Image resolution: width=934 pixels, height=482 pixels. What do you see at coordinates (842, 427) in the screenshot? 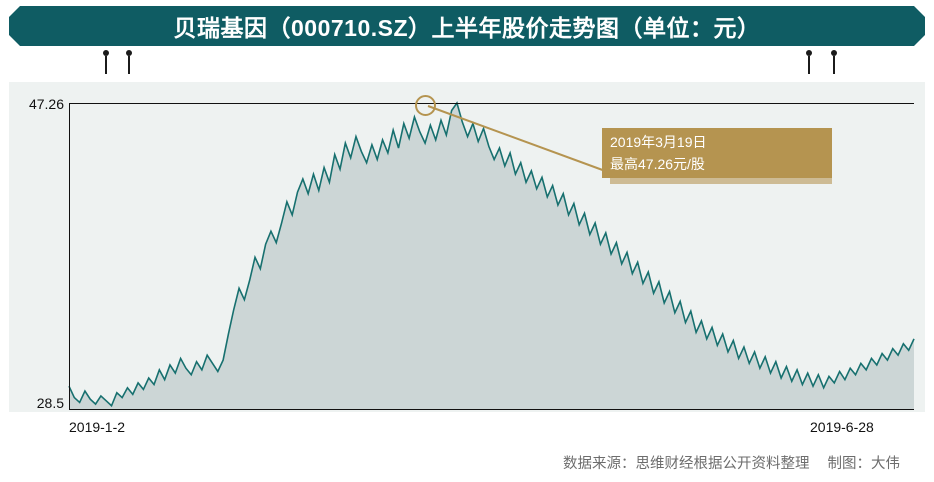
I see `x-axis-tick-end: 2019-6-28` at bounding box center [842, 427].